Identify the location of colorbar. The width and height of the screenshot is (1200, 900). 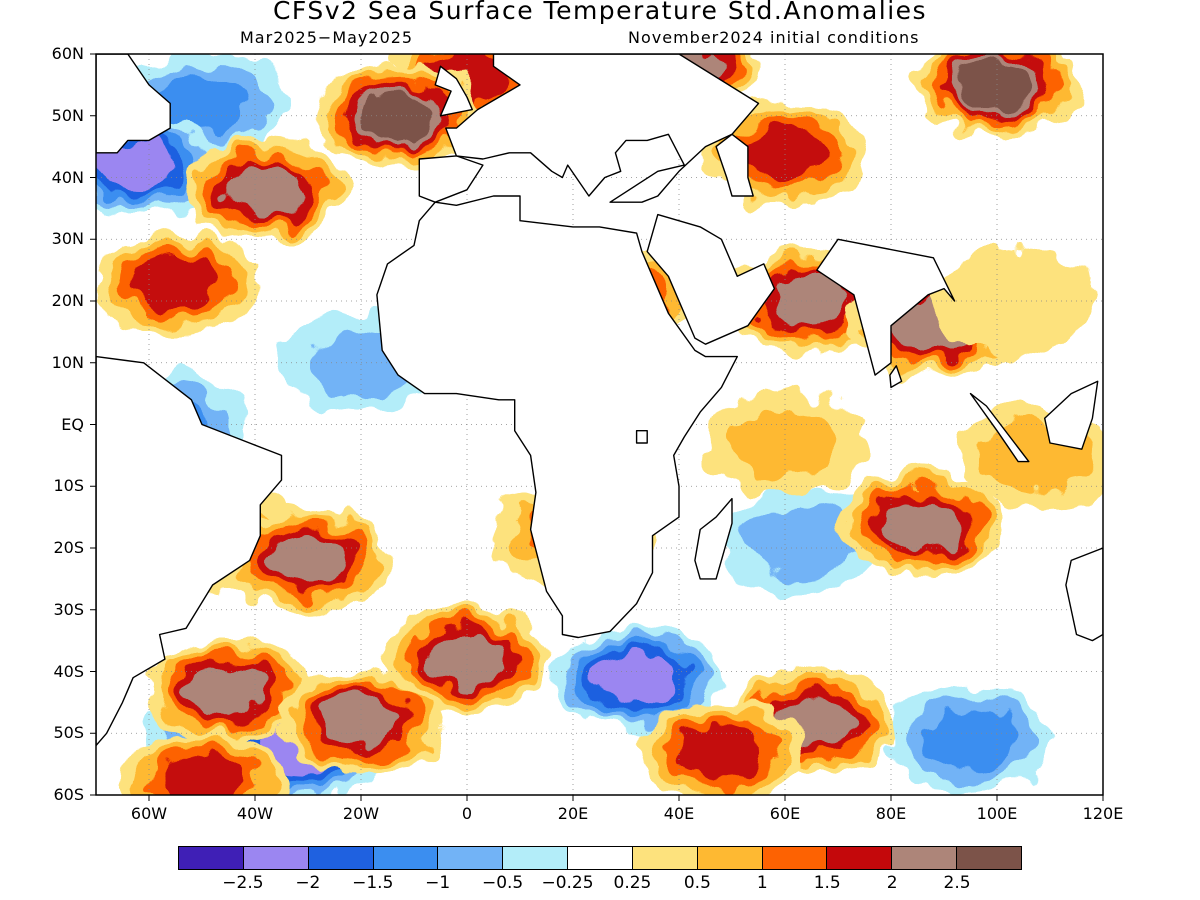
(600, 858).